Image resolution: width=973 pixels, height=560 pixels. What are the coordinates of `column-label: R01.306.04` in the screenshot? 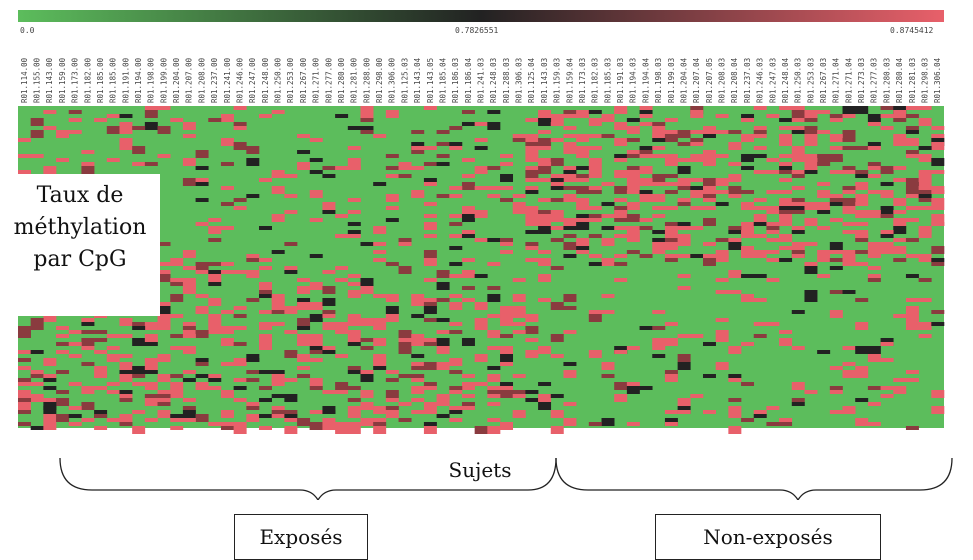 It's located at (937, 80).